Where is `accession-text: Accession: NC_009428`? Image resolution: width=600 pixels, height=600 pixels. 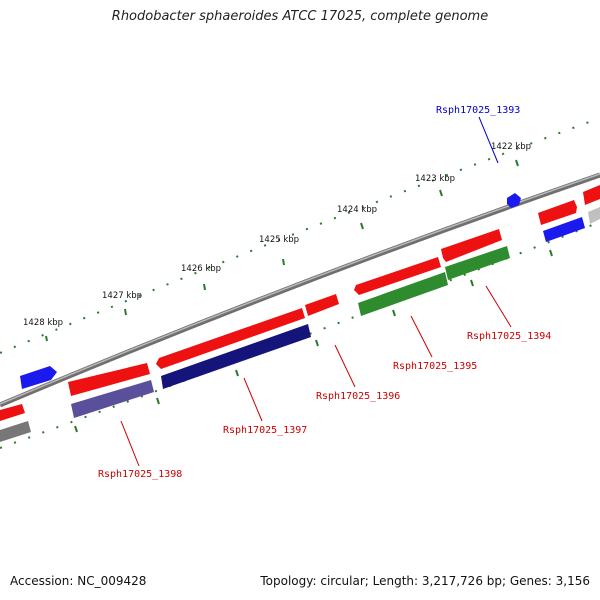 accession-text: Accession: NC_009428 is located at coordinates (78, 581).